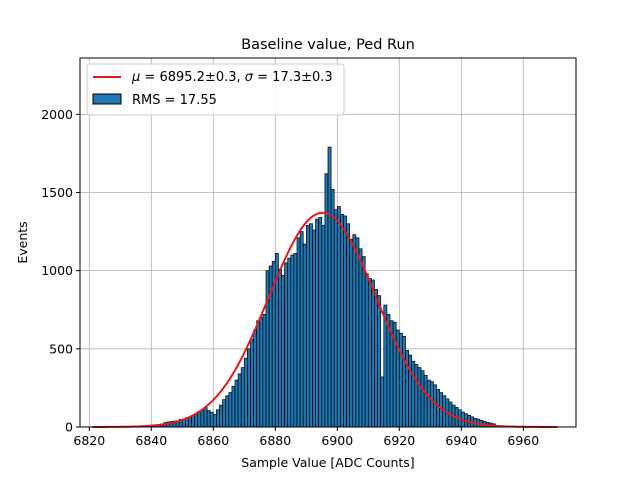  I want to click on legend-box, so click(215, 89).